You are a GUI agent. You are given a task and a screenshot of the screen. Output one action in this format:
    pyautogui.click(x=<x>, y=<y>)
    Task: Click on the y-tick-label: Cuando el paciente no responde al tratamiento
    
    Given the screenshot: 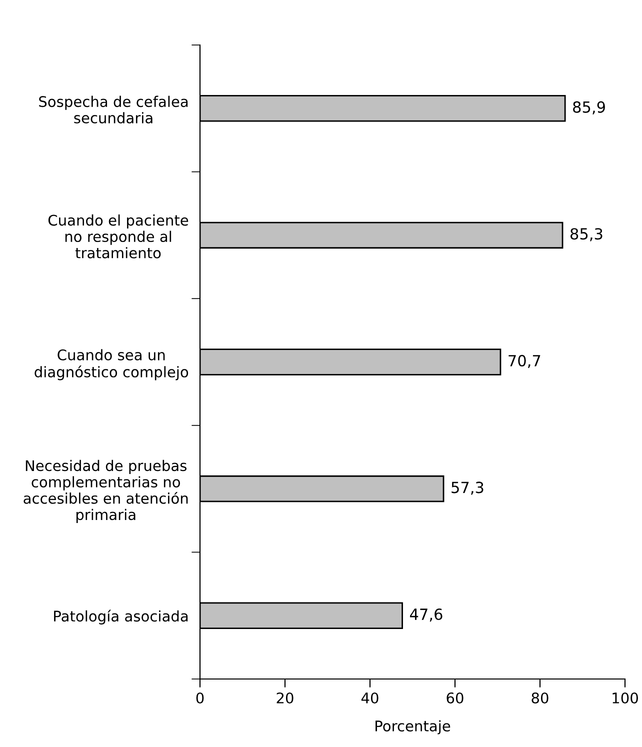 What is the action you would take?
    pyautogui.click(x=118, y=236)
    